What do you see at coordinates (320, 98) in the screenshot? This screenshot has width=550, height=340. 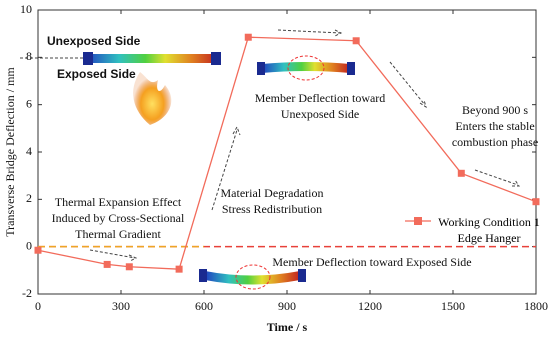 I see `annotation: Member Deflection toward` at bounding box center [320, 98].